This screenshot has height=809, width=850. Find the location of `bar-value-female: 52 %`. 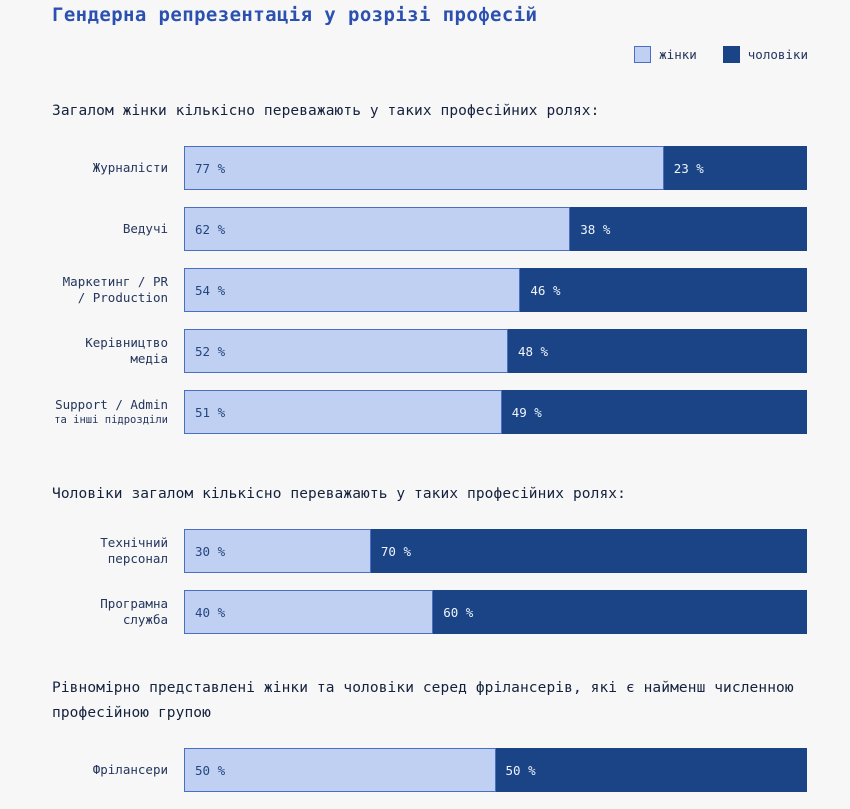

bar-value-female: 52 % is located at coordinates (210, 351).